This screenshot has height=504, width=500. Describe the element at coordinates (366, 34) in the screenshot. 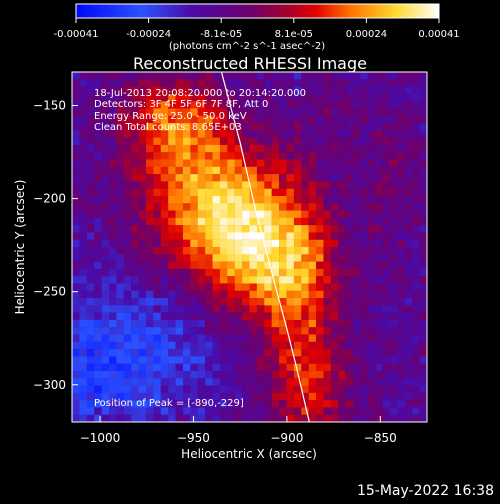

I see `colorbar-tick-label: 0.00024` at that location.